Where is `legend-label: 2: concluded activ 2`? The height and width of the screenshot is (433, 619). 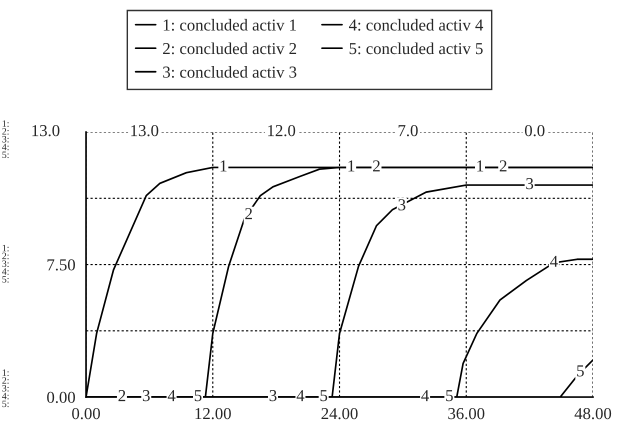 legend-label: 2: concluded activ 2 is located at coordinates (229, 48).